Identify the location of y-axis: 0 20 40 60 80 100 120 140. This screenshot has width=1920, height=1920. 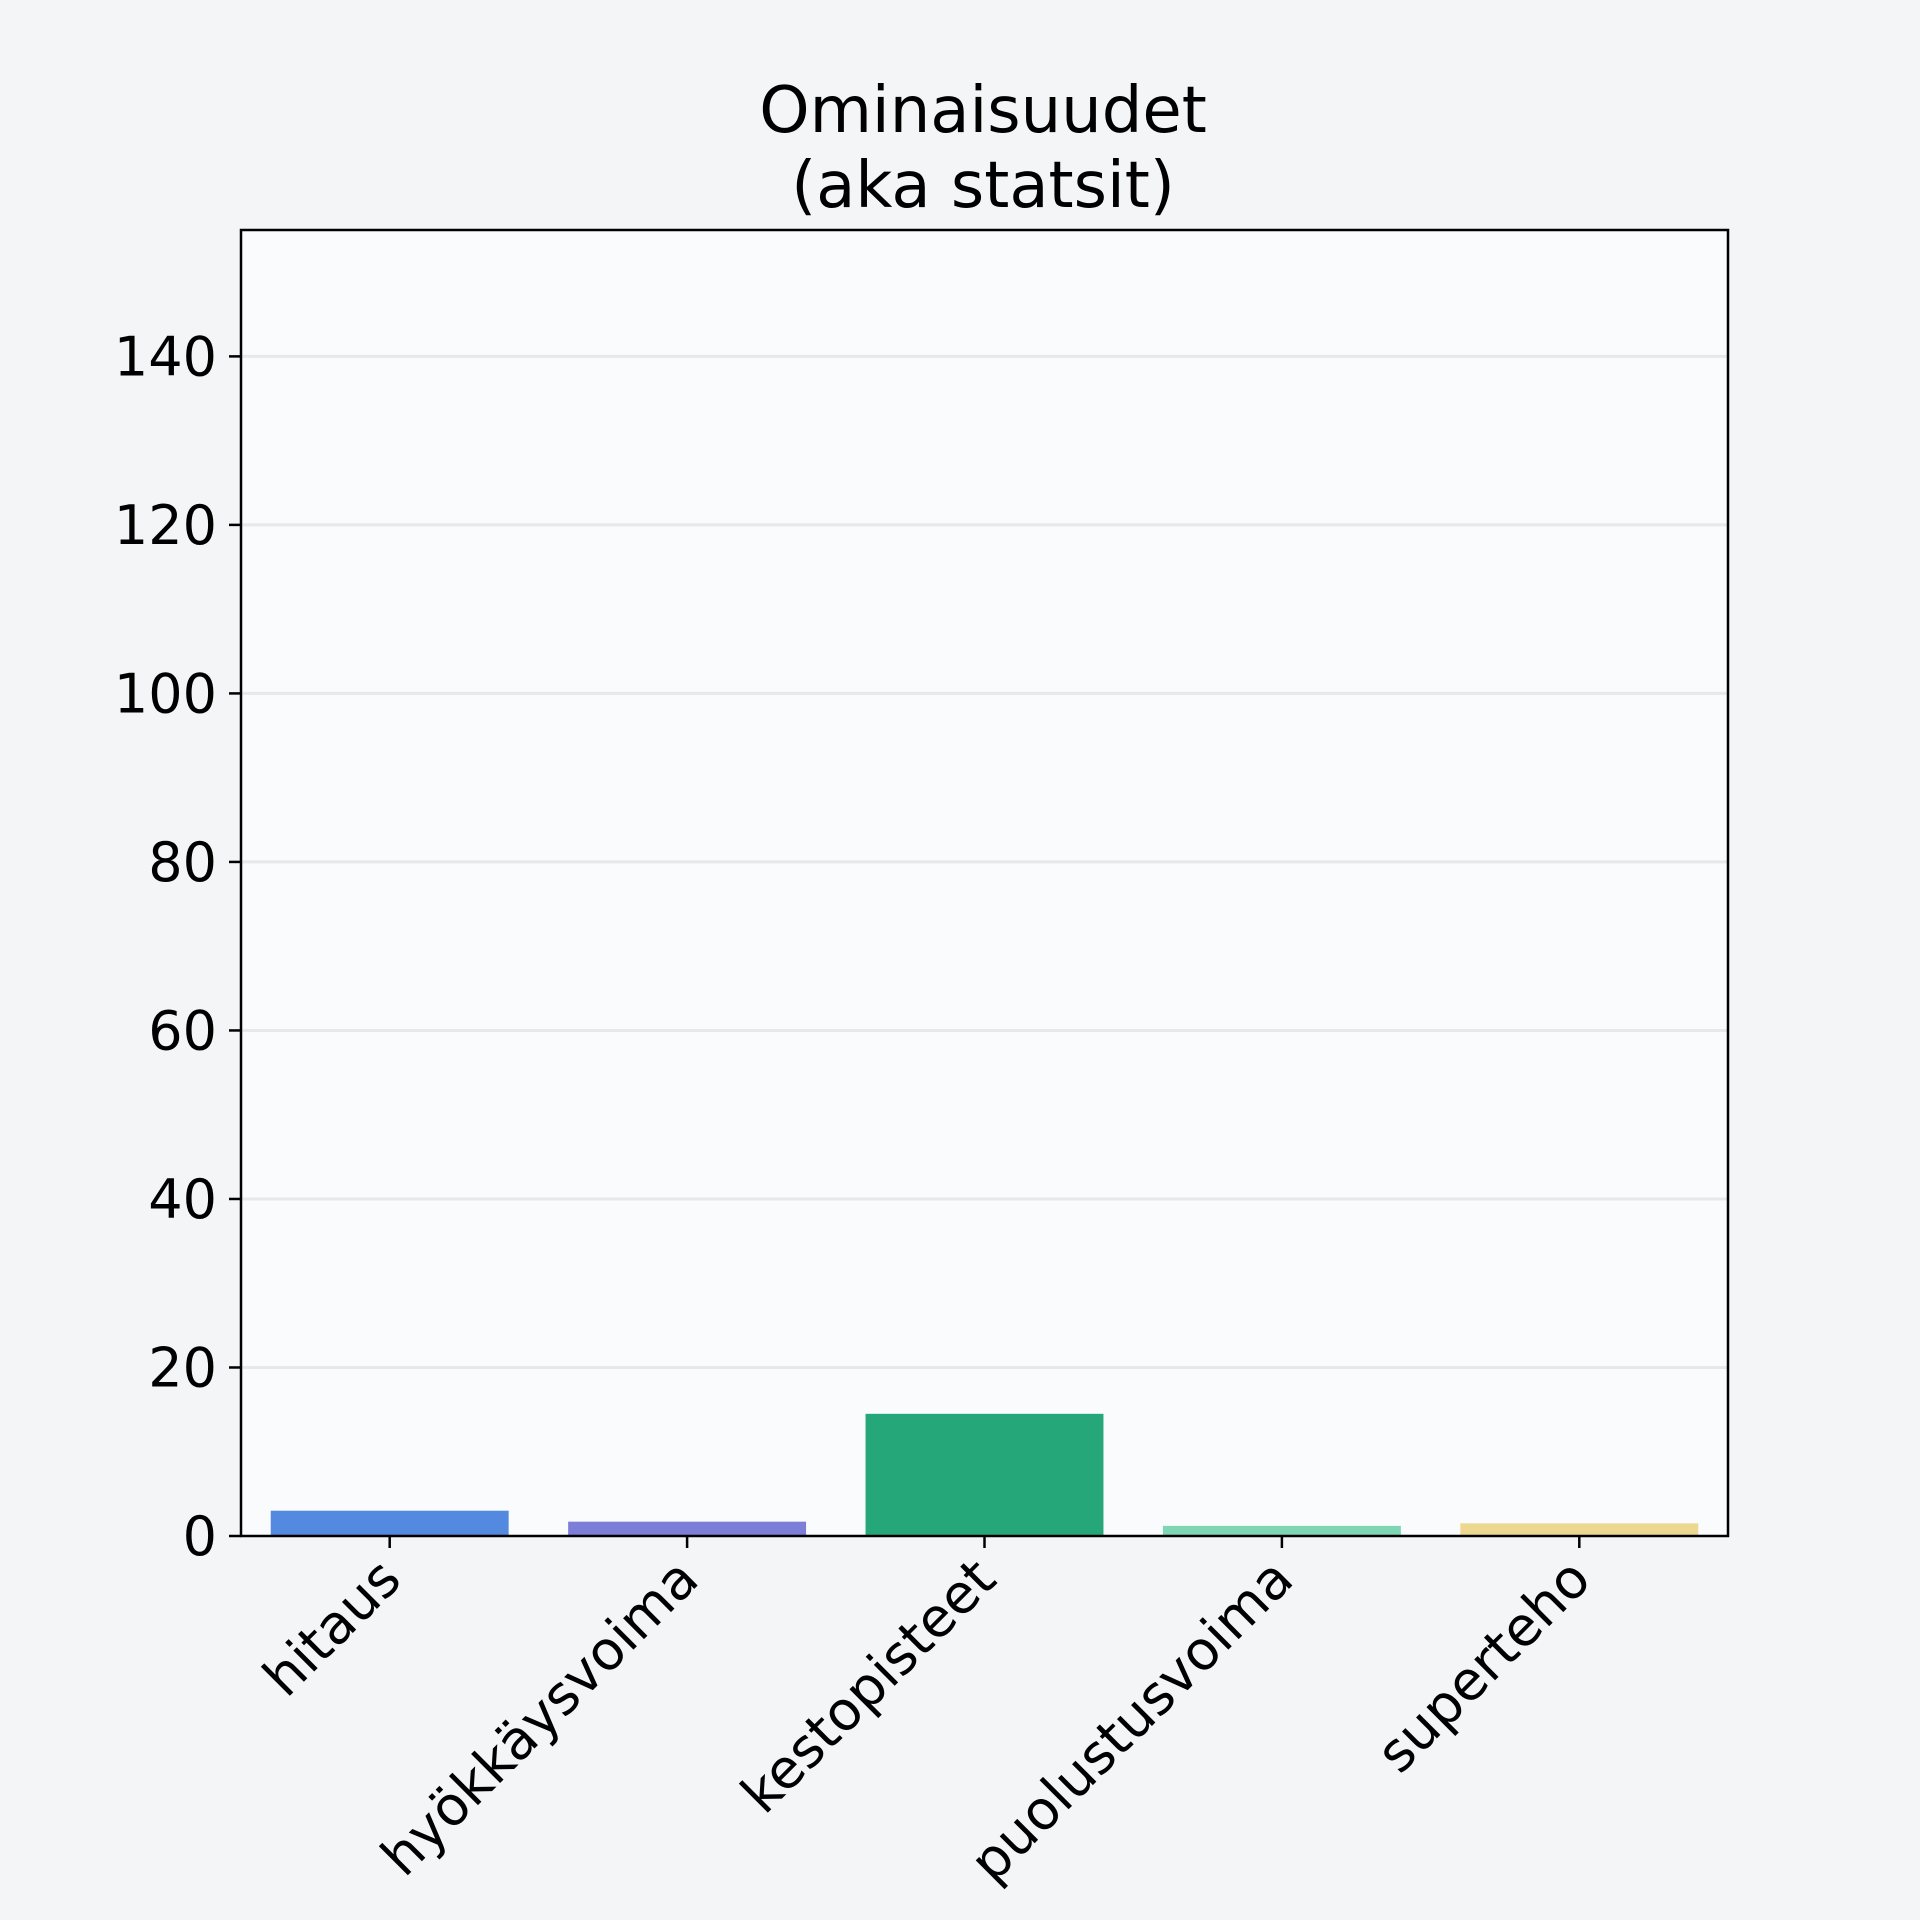
(177, 946).